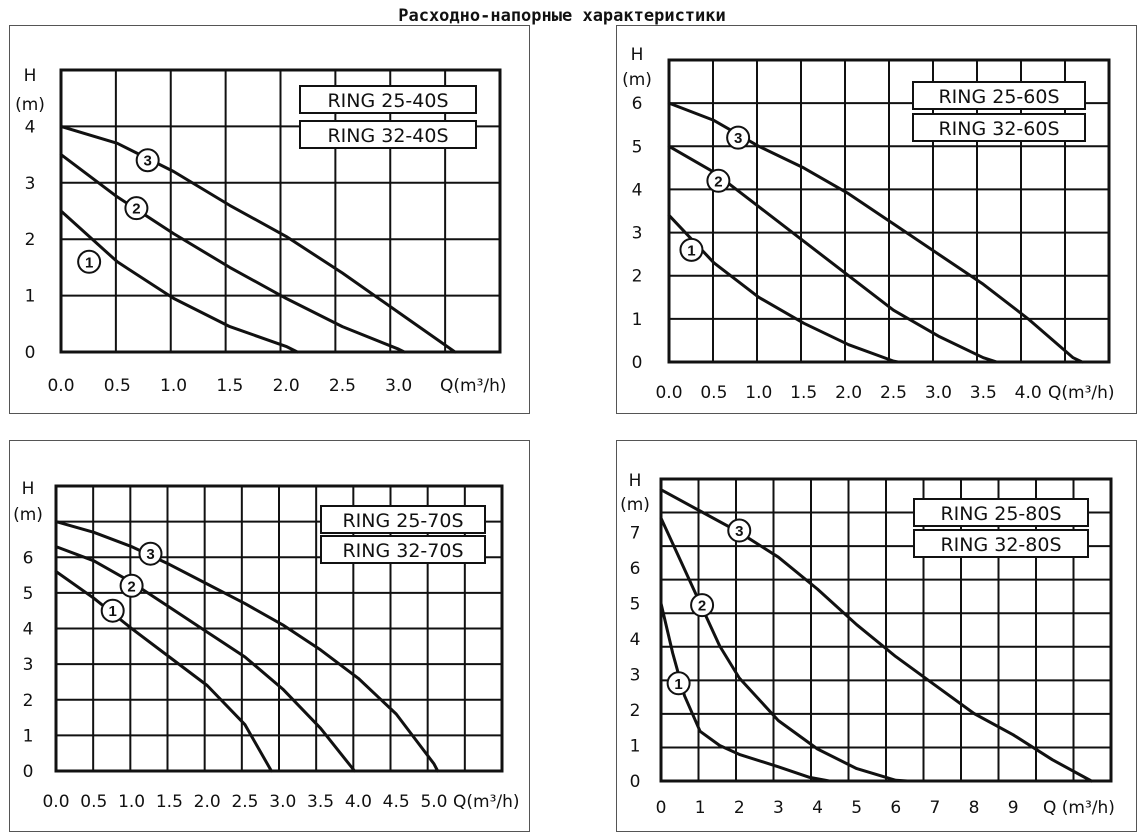  I want to click on model-label: RING 25-80S, so click(1000, 514).